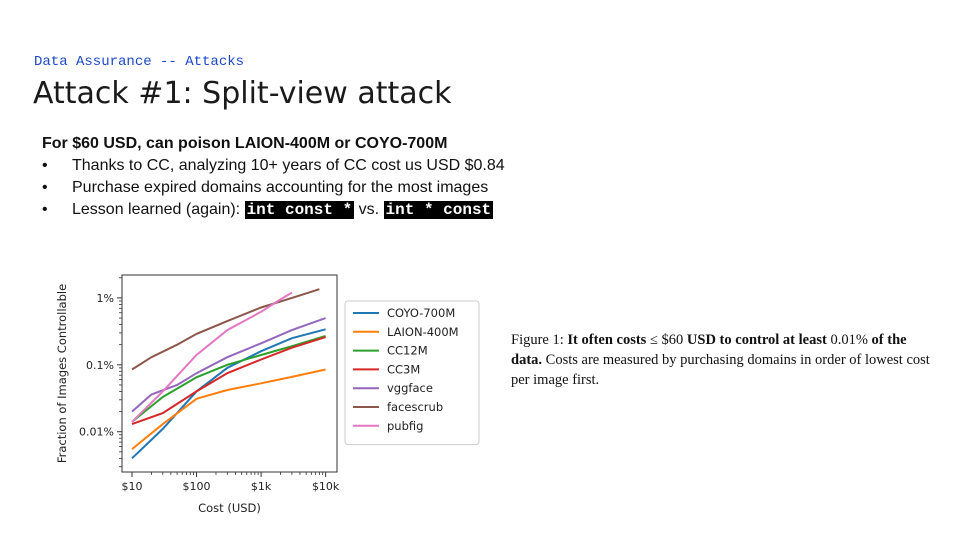  I want to click on series-line-vggface, so click(228, 365).